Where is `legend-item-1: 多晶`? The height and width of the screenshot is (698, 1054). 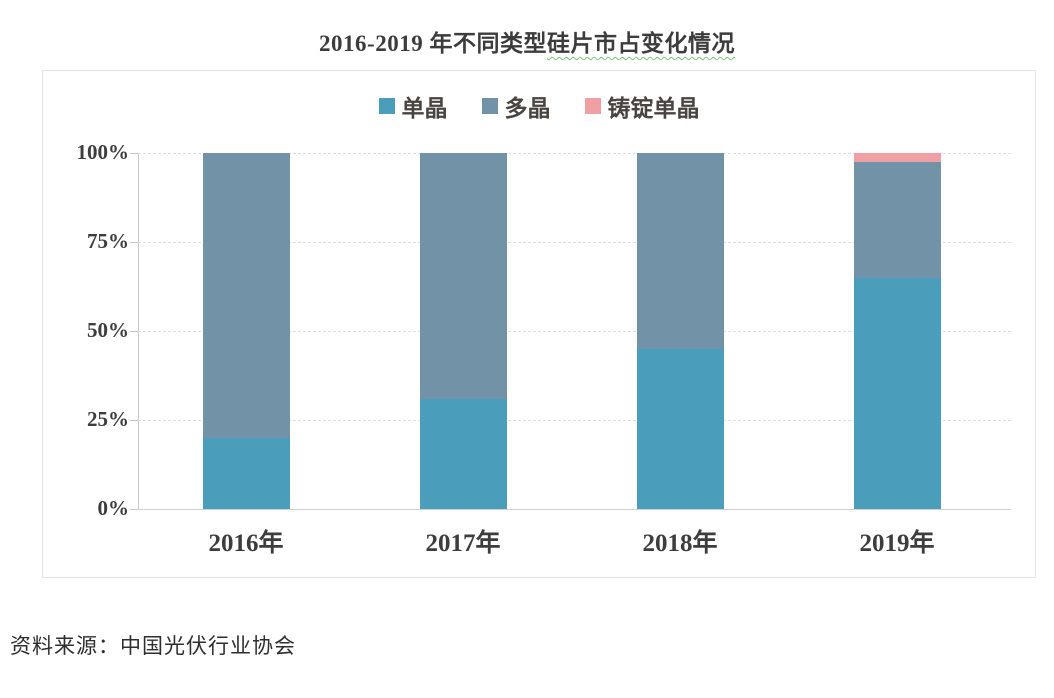
legend-item-1: 多晶 is located at coordinates (516, 106).